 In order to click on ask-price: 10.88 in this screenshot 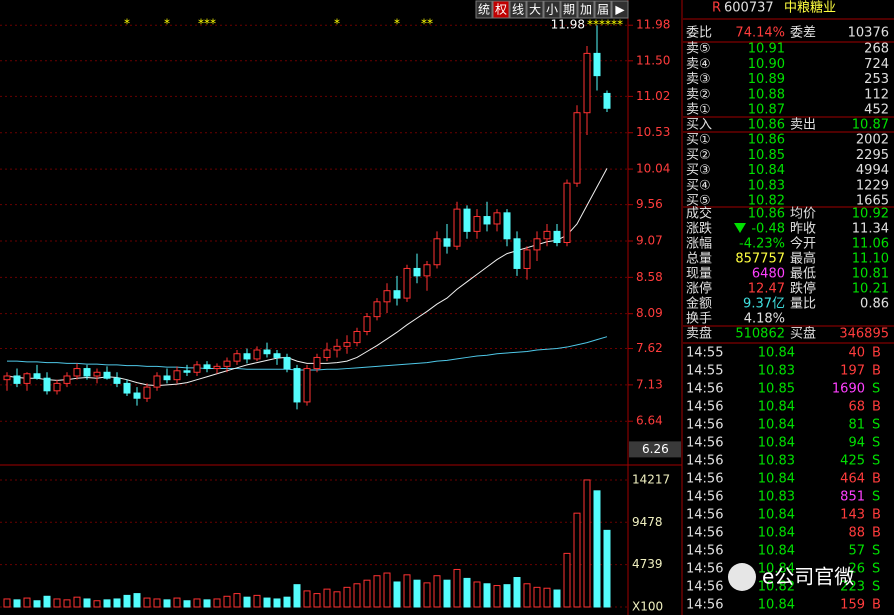, I will do `click(766, 94)`.